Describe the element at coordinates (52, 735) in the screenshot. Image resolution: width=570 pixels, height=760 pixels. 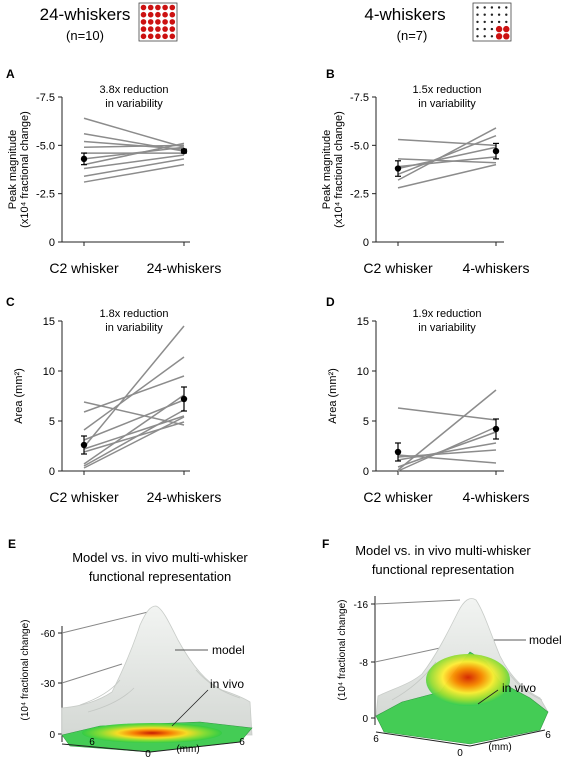
I see `surface-e-ztick-0: 0` at that location.